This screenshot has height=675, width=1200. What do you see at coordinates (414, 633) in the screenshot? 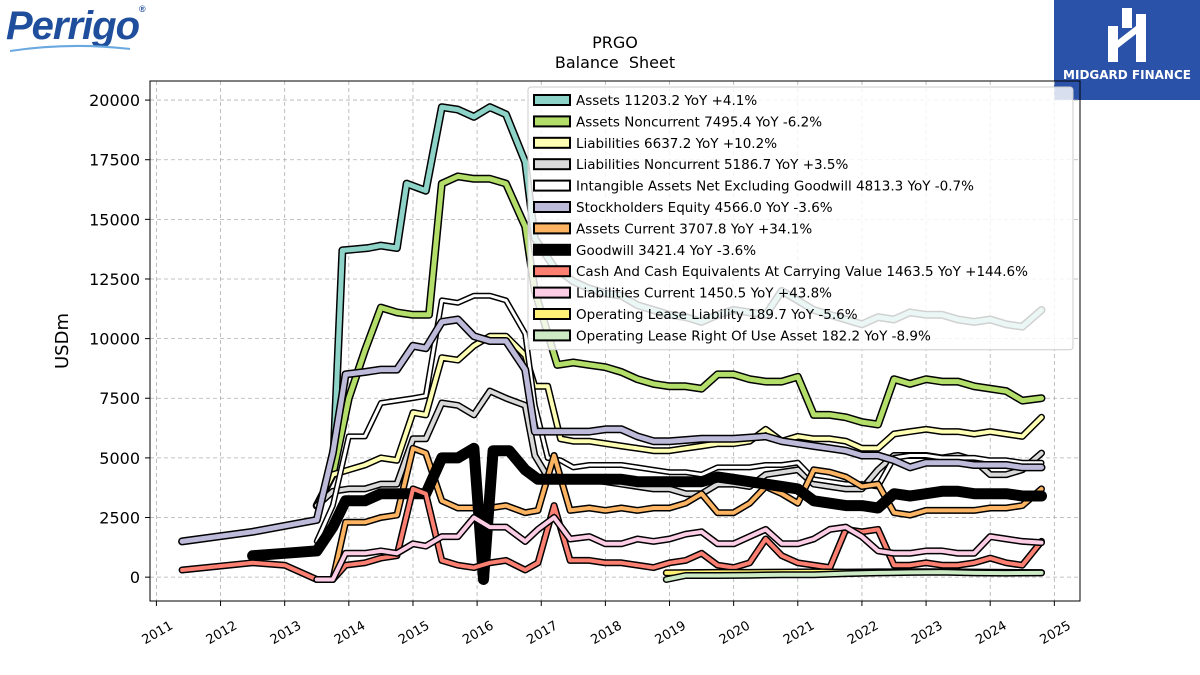
I see `x-tick-label: 2015` at bounding box center [414, 633].